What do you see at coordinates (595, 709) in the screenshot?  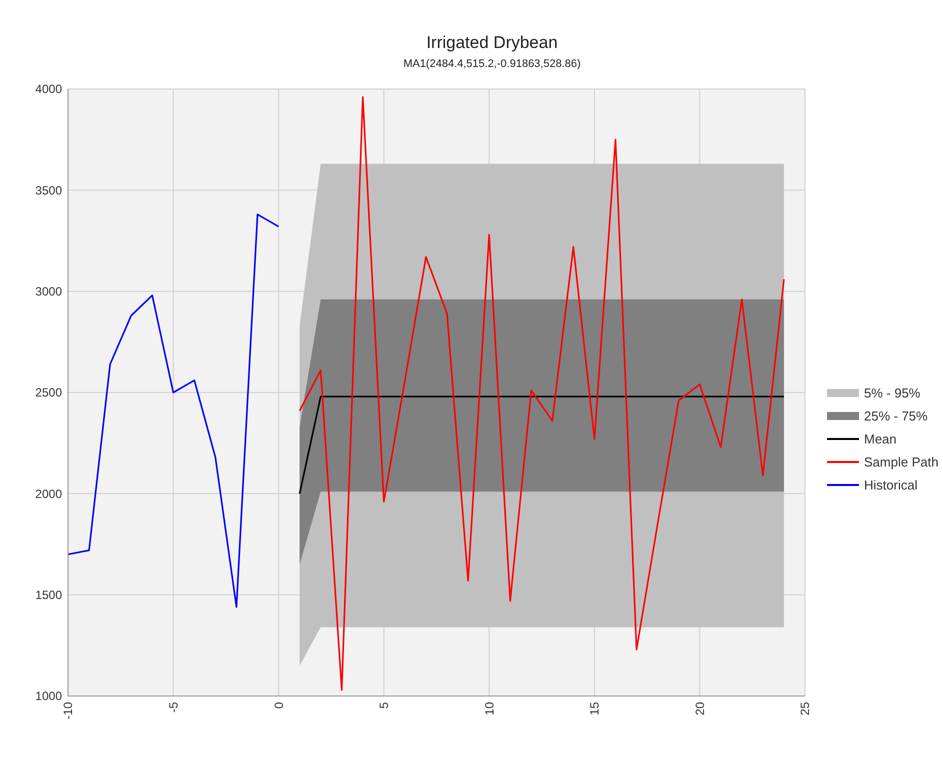 I see `x-tick-label: 15` at bounding box center [595, 709].